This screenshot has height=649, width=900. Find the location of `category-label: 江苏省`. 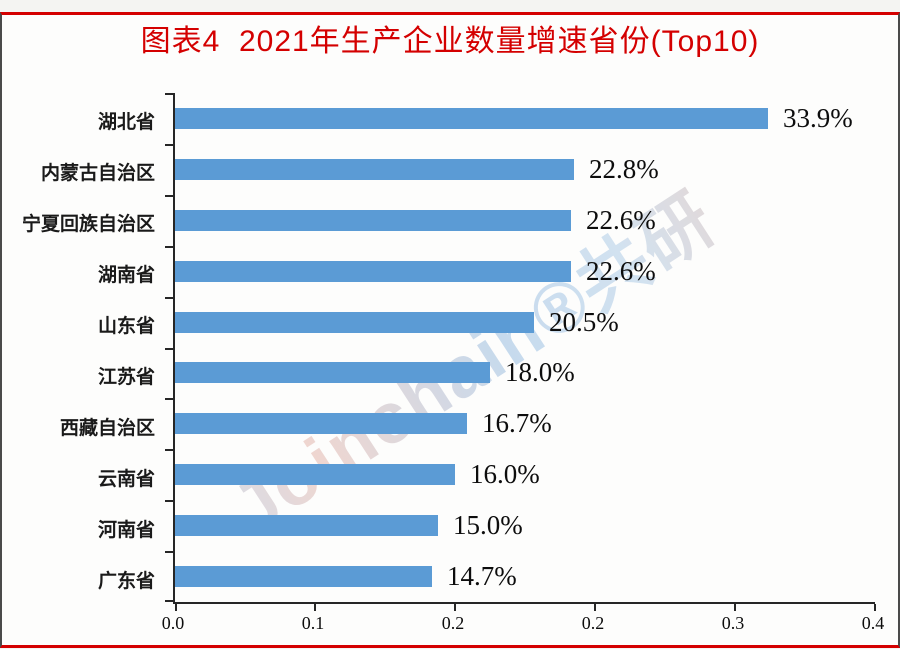

category-label: 江苏省 is located at coordinates (126, 377).